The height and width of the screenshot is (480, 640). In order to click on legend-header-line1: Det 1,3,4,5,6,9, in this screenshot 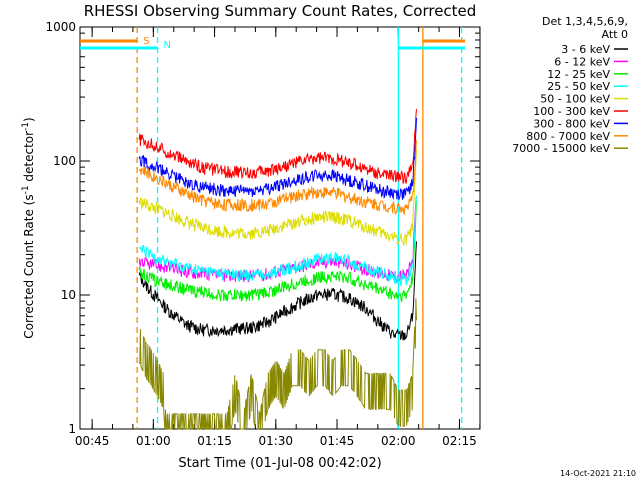, I will do `click(585, 21)`.